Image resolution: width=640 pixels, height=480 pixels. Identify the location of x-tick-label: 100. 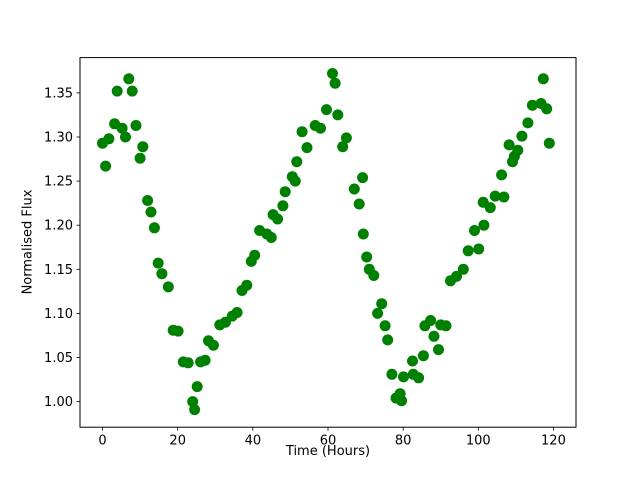
(478, 441).